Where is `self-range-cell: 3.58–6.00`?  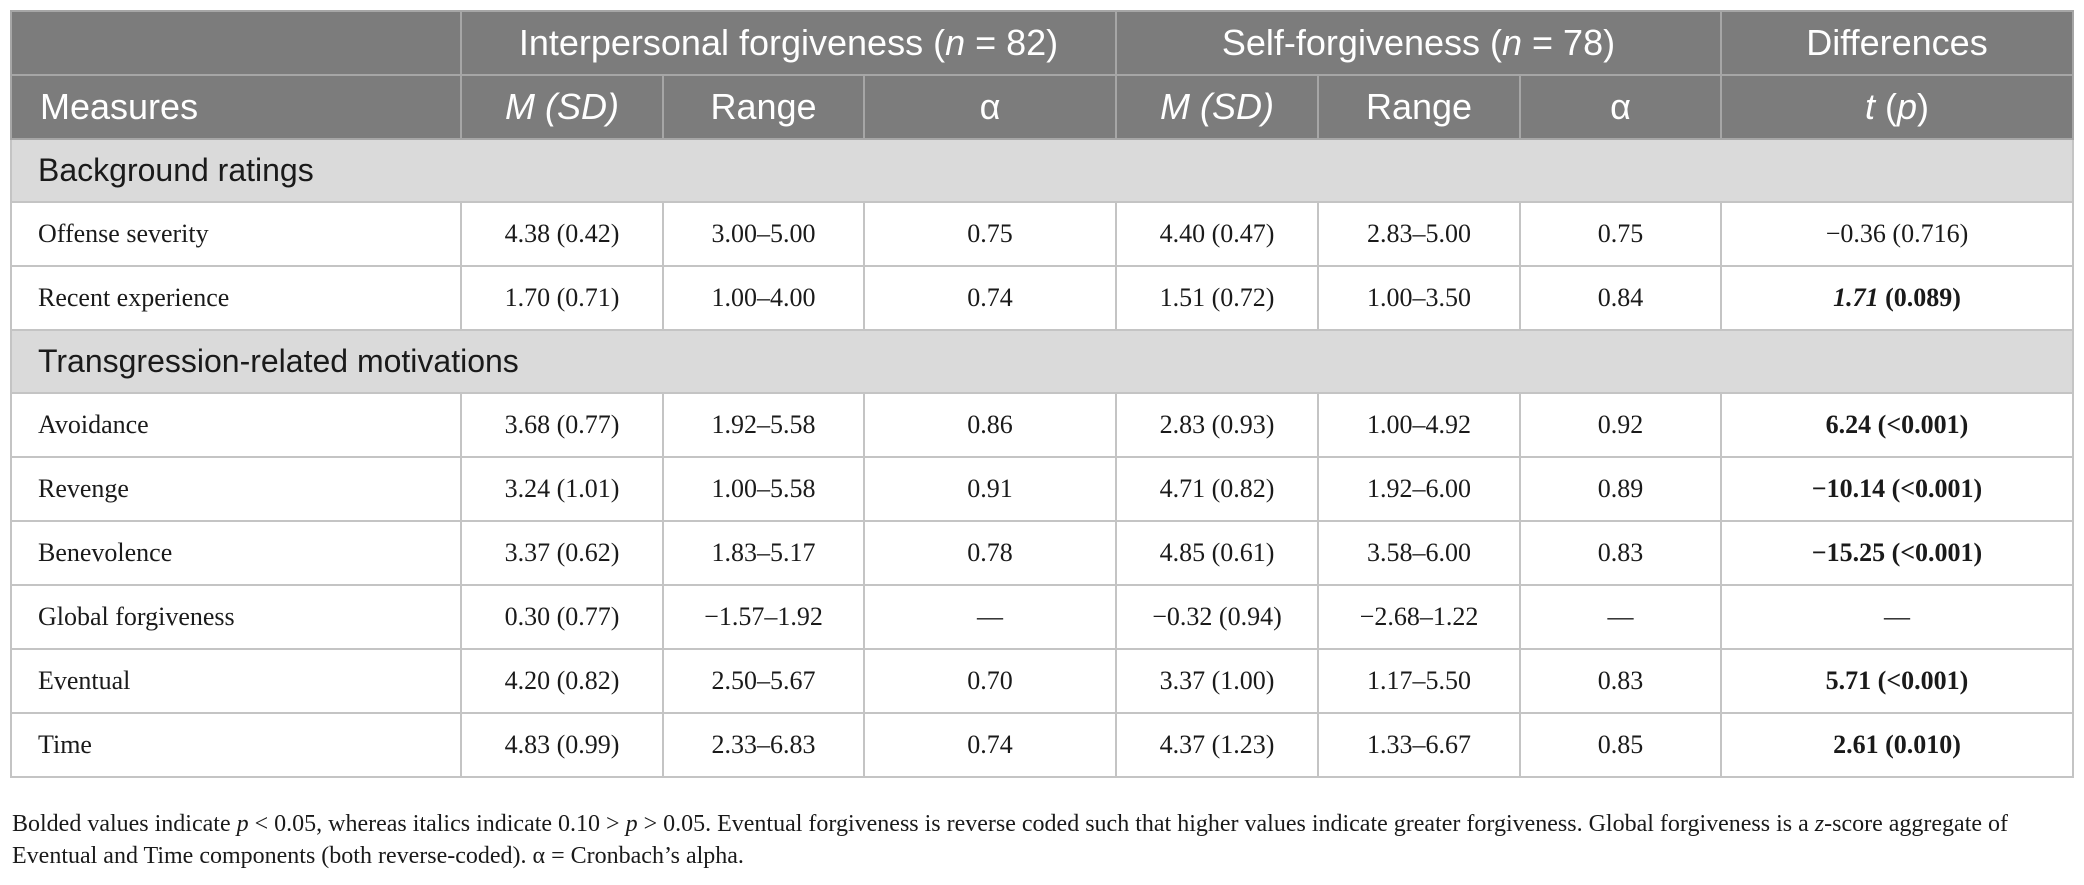 self-range-cell: 3.58–6.00 is located at coordinates (1419, 553).